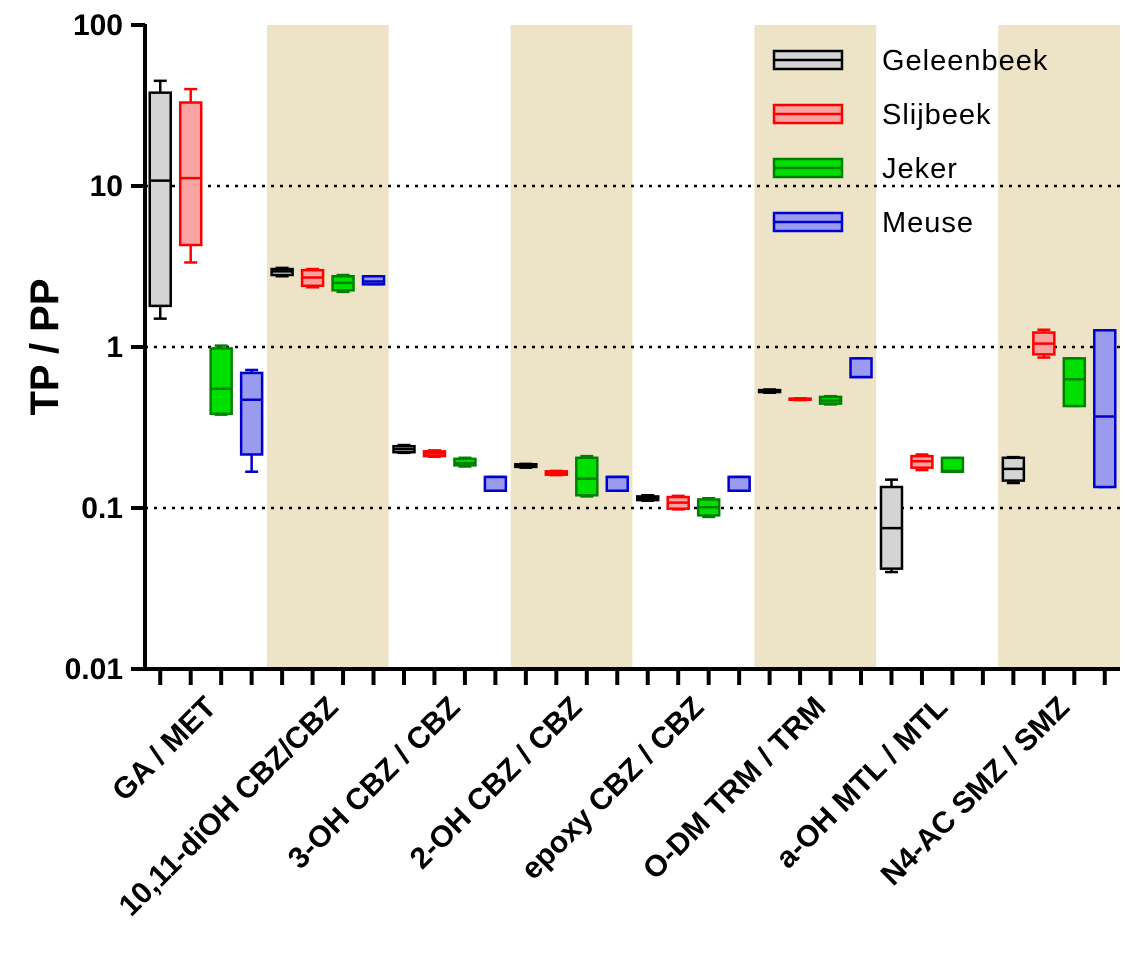 This screenshot has height=977, width=1126. I want to click on legend-item-geleenbeek: Geleenbeek, so click(910, 61).